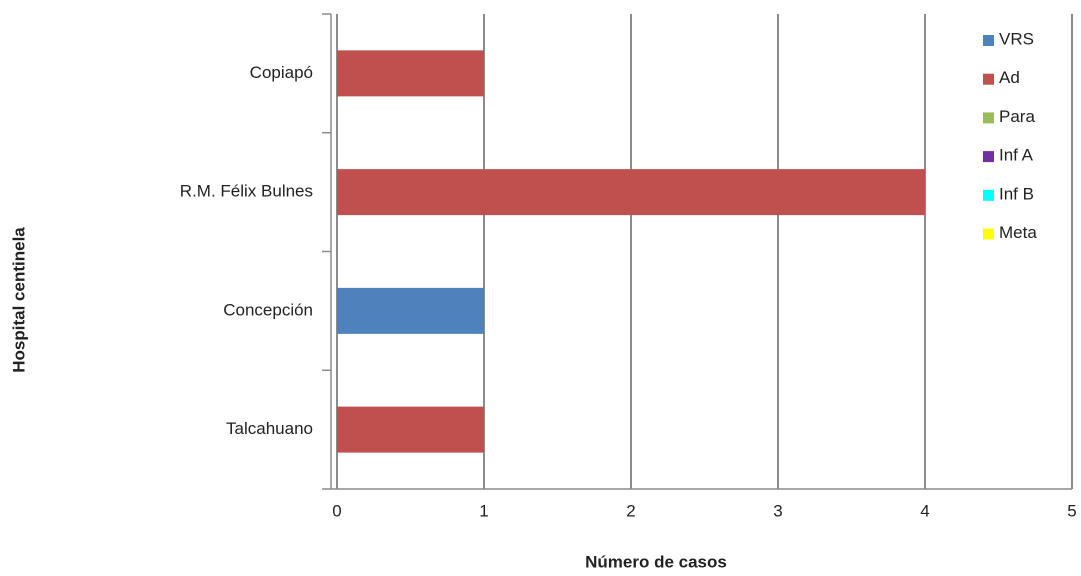  Describe the element at coordinates (246, 191) in the screenshot. I see `y-tick-label: R.M. Félix Bulnes` at that location.